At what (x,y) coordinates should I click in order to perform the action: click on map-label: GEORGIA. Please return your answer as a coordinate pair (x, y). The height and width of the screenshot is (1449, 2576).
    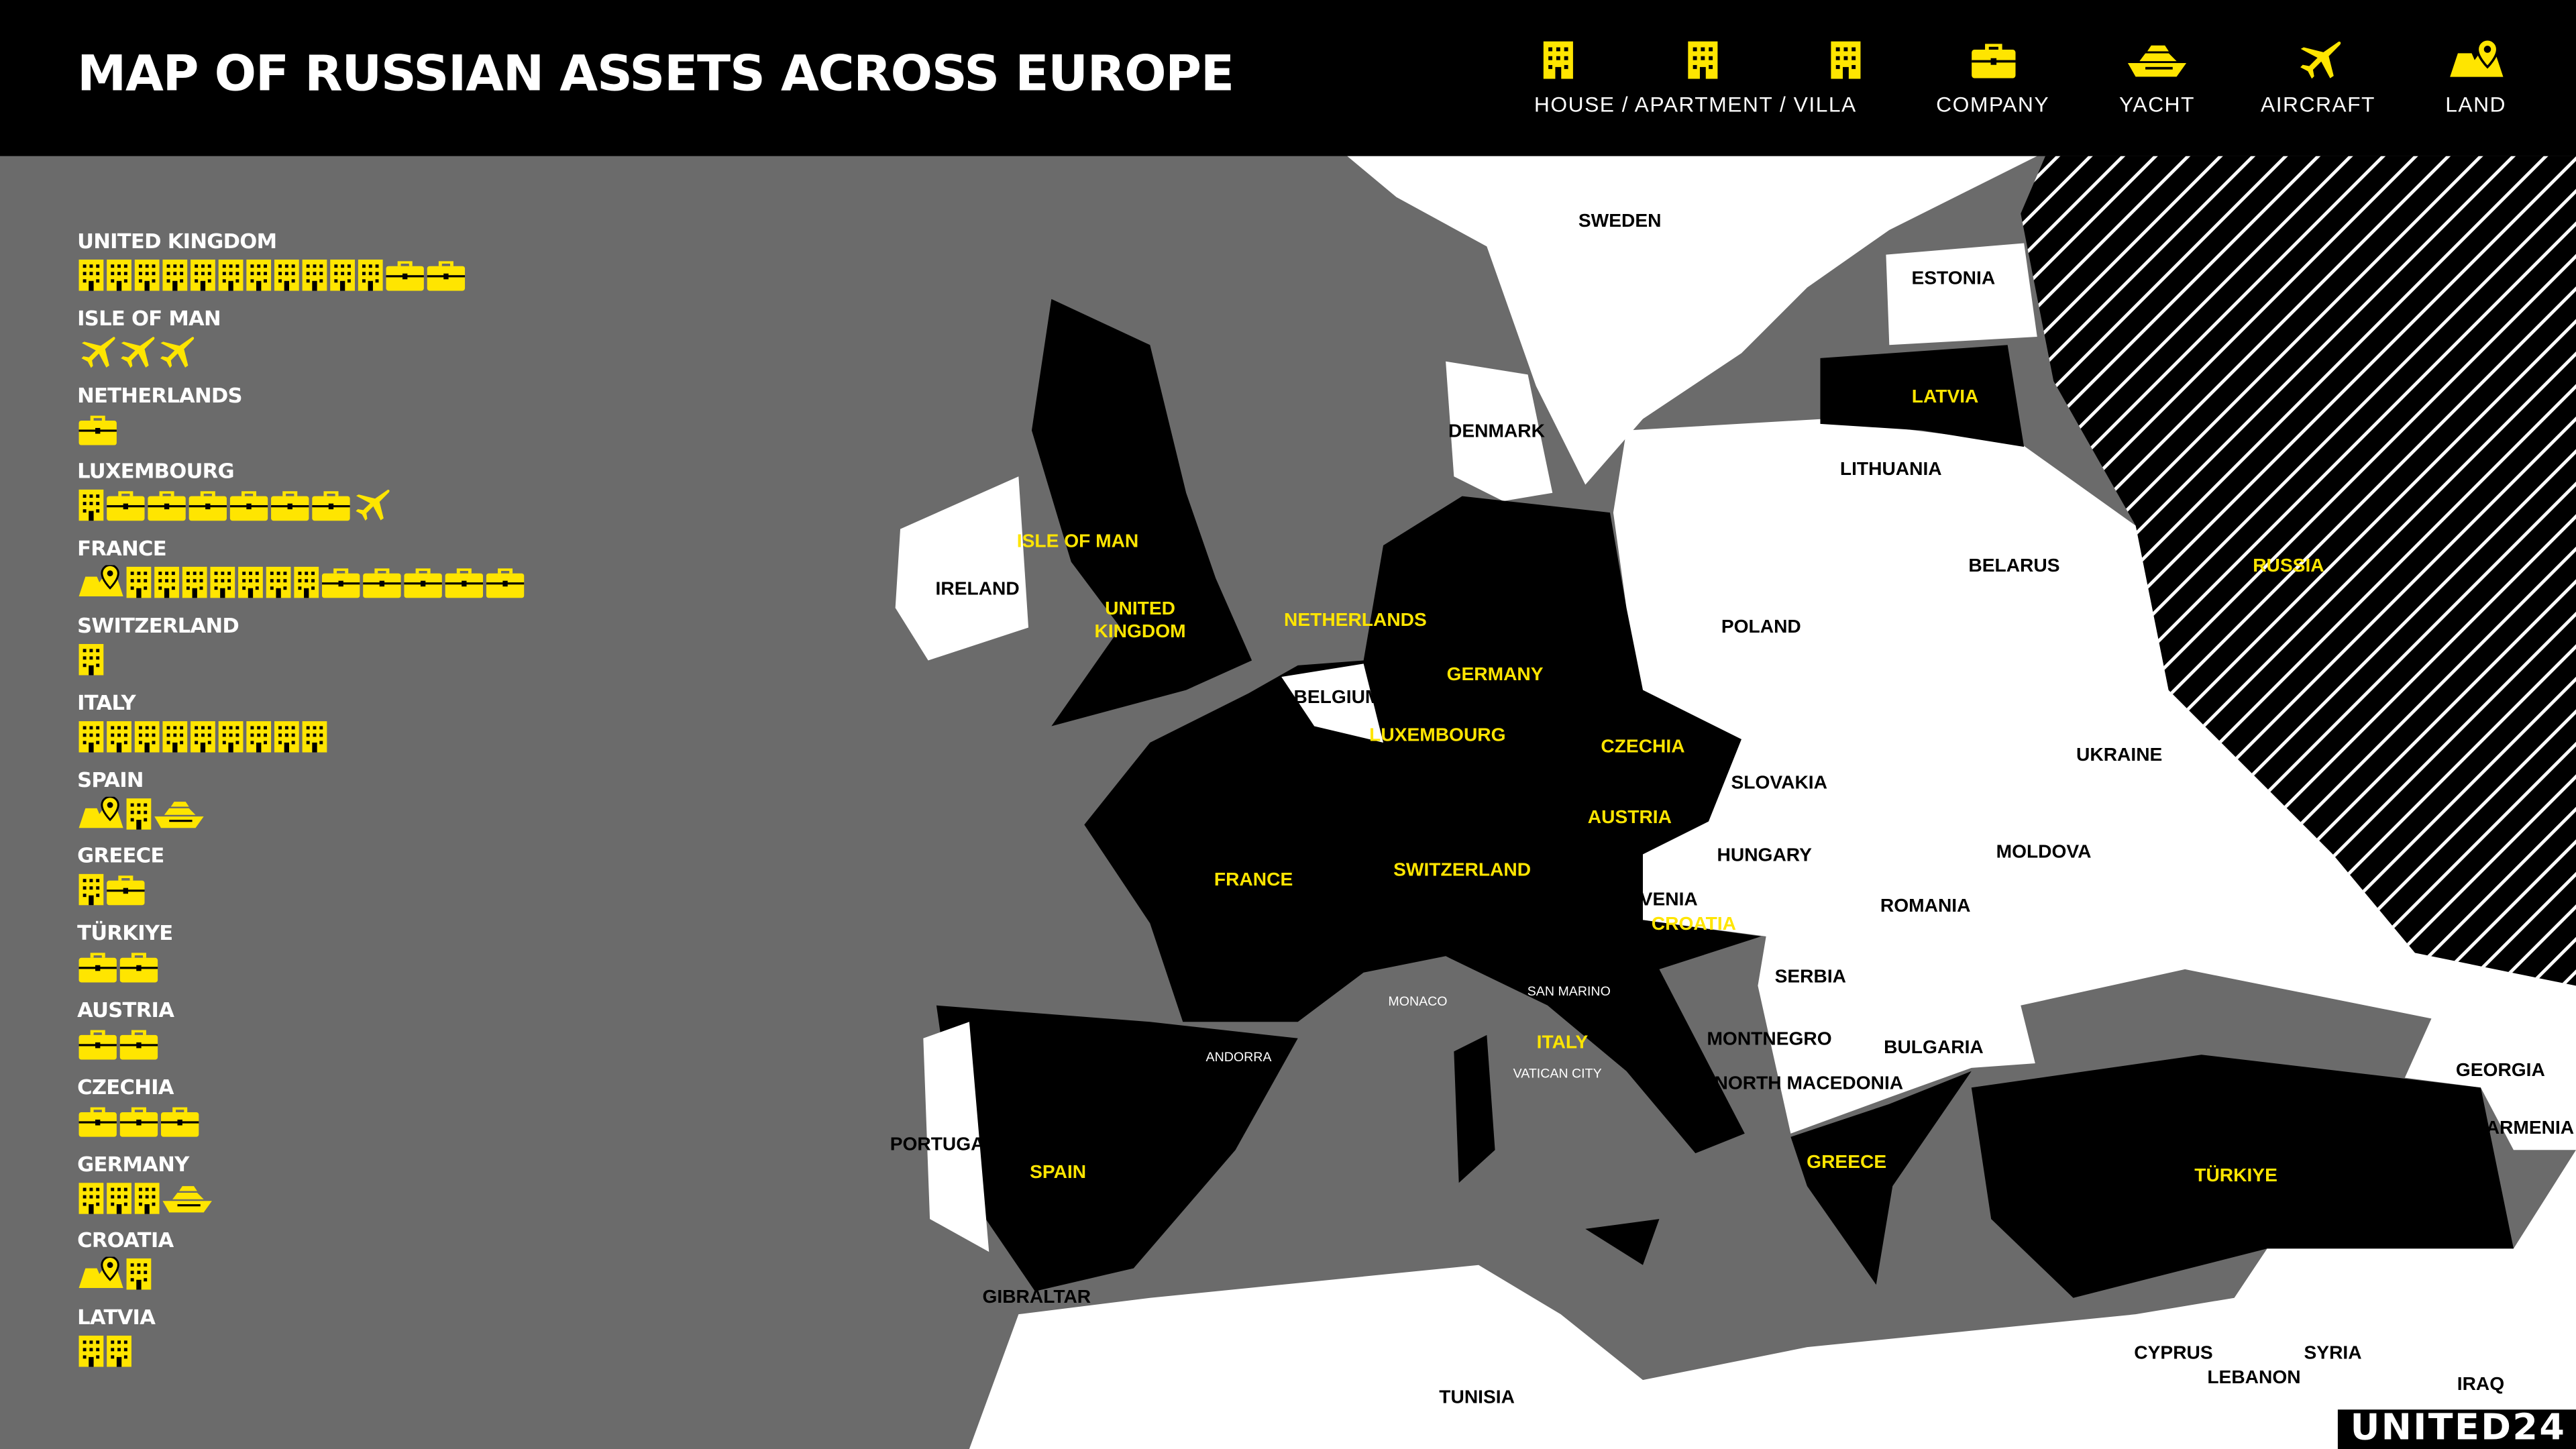
    Looking at the image, I should click on (2500, 1071).